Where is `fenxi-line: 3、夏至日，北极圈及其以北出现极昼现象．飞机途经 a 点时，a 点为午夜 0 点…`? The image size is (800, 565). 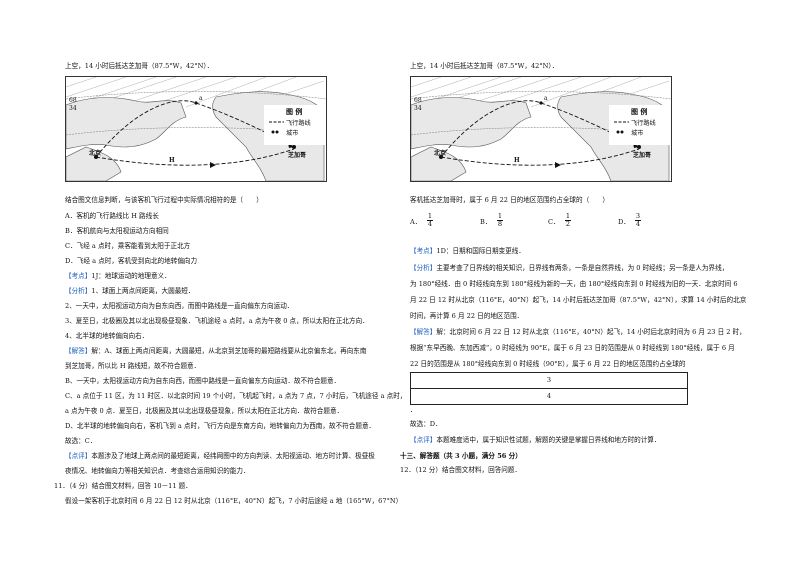 fenxi-line: 3、夏至日，北极圈及其以北出现极昼现象．飞机途经 a 点时，a 点为午夜 0 点… is located at coordinates (217, 321).